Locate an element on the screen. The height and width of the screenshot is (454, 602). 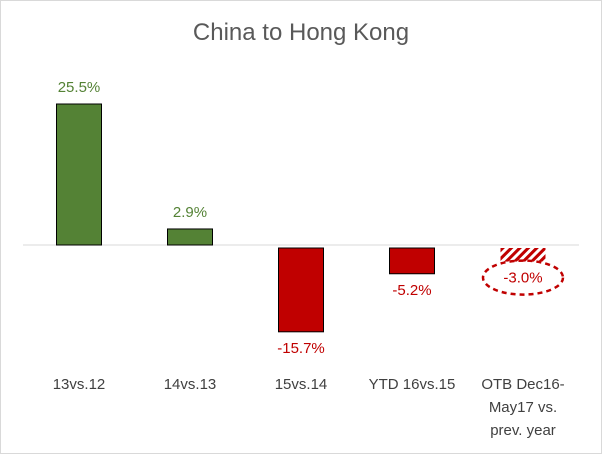
category-label-3: YTD 16vs.15 is located at coordinates (412, 384).